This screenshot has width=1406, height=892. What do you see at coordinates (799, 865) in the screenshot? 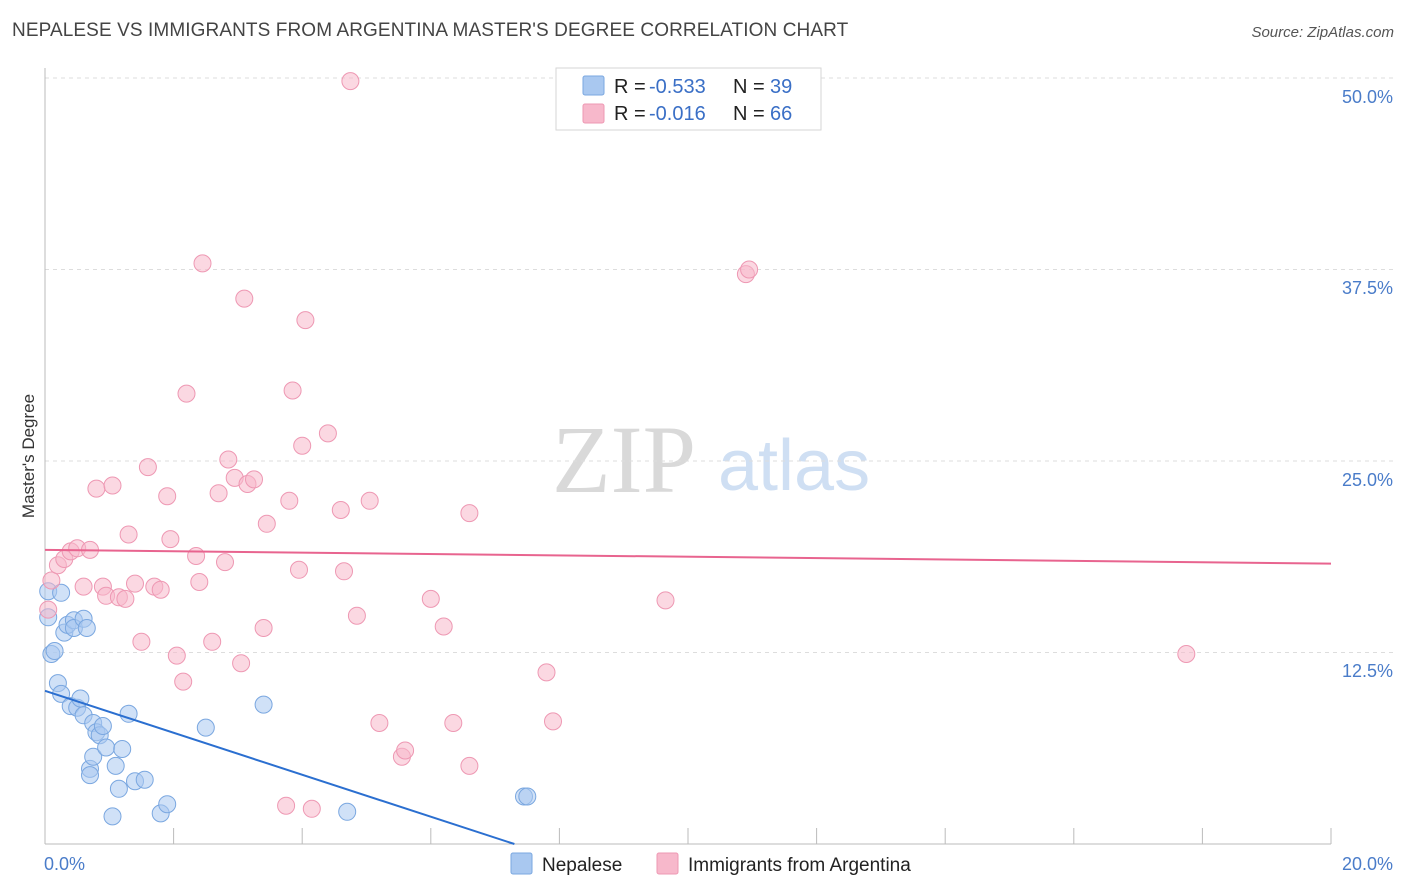
I see `bottom-legend-argentina: Immigrants from Argentina` at bounding box center [799, 865].